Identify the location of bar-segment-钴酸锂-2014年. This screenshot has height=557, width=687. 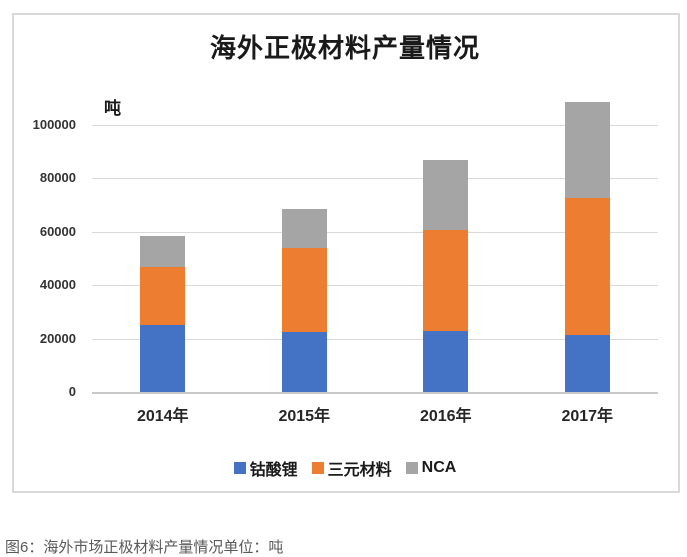
(163, 358).